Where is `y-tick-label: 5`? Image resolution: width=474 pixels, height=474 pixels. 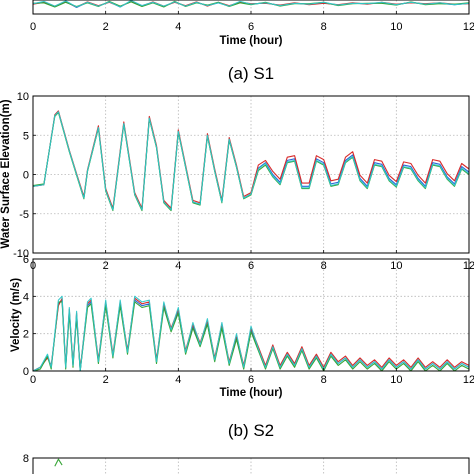
y-tick-label: 5 is located at coordinates (26, 136).